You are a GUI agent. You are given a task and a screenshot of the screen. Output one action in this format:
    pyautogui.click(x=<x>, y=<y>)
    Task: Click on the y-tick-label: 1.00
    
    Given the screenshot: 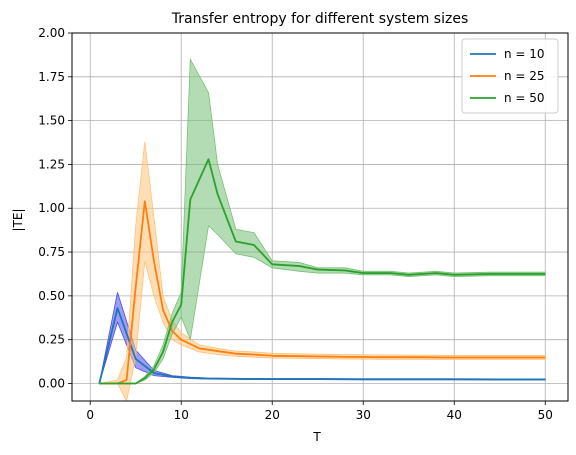 What is the action you would take?
    pyautogui.click(x=51, y=208)
    